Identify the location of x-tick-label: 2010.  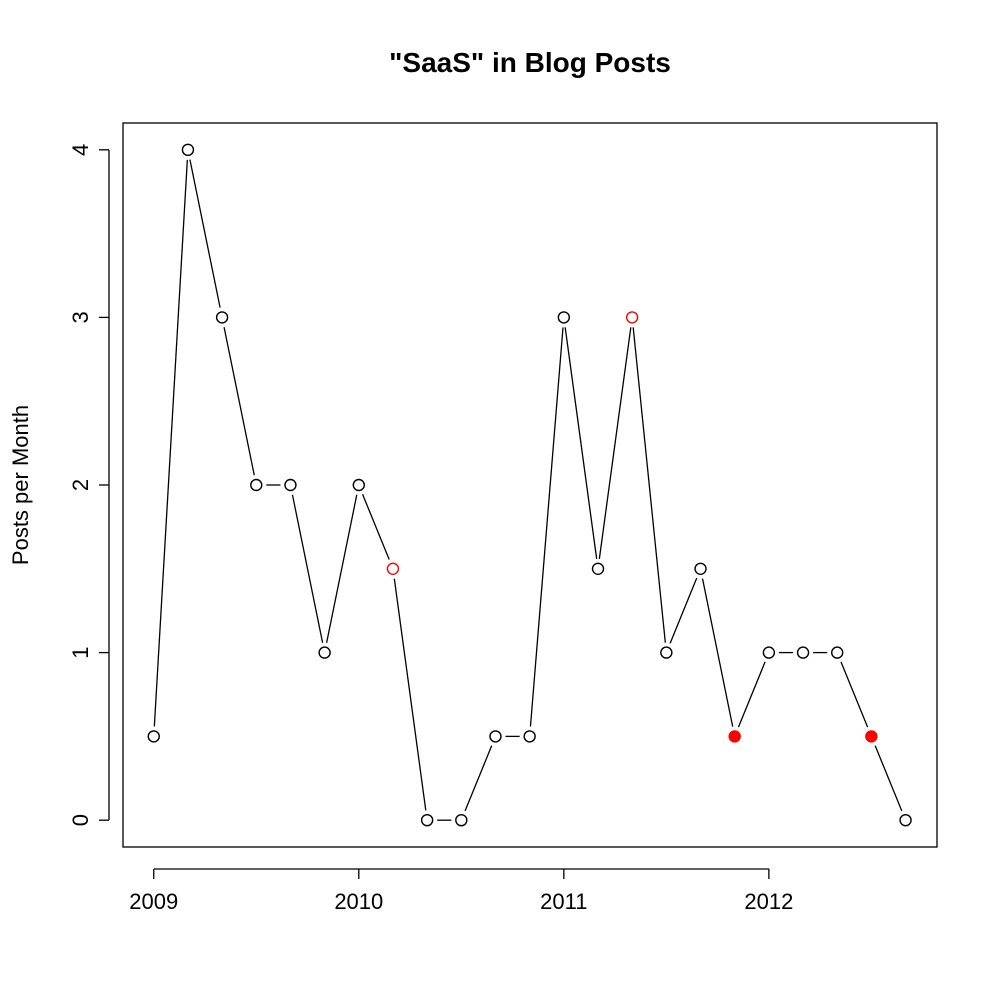
(358, 901).